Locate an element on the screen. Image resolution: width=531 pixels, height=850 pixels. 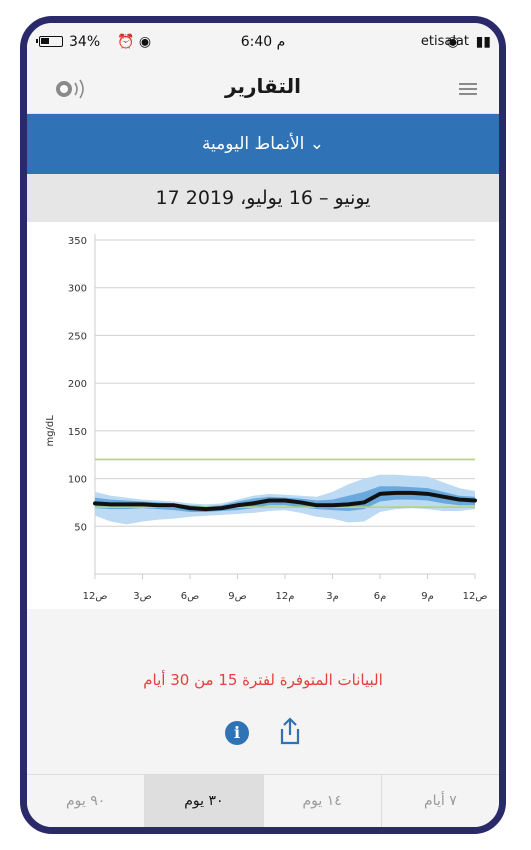
x-tick-label: 6ص is located at coordinates (190, 596).